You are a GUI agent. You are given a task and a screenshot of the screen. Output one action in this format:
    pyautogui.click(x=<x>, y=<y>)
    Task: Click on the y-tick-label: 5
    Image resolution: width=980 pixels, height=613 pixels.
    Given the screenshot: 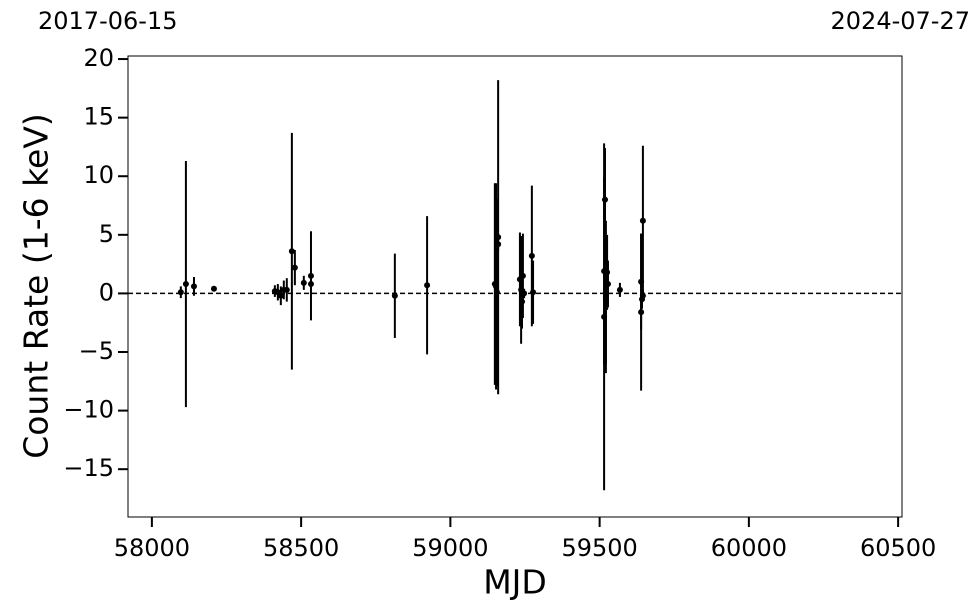 What is the action you would take?
    pyautogui.click(x=106, y=234)
    